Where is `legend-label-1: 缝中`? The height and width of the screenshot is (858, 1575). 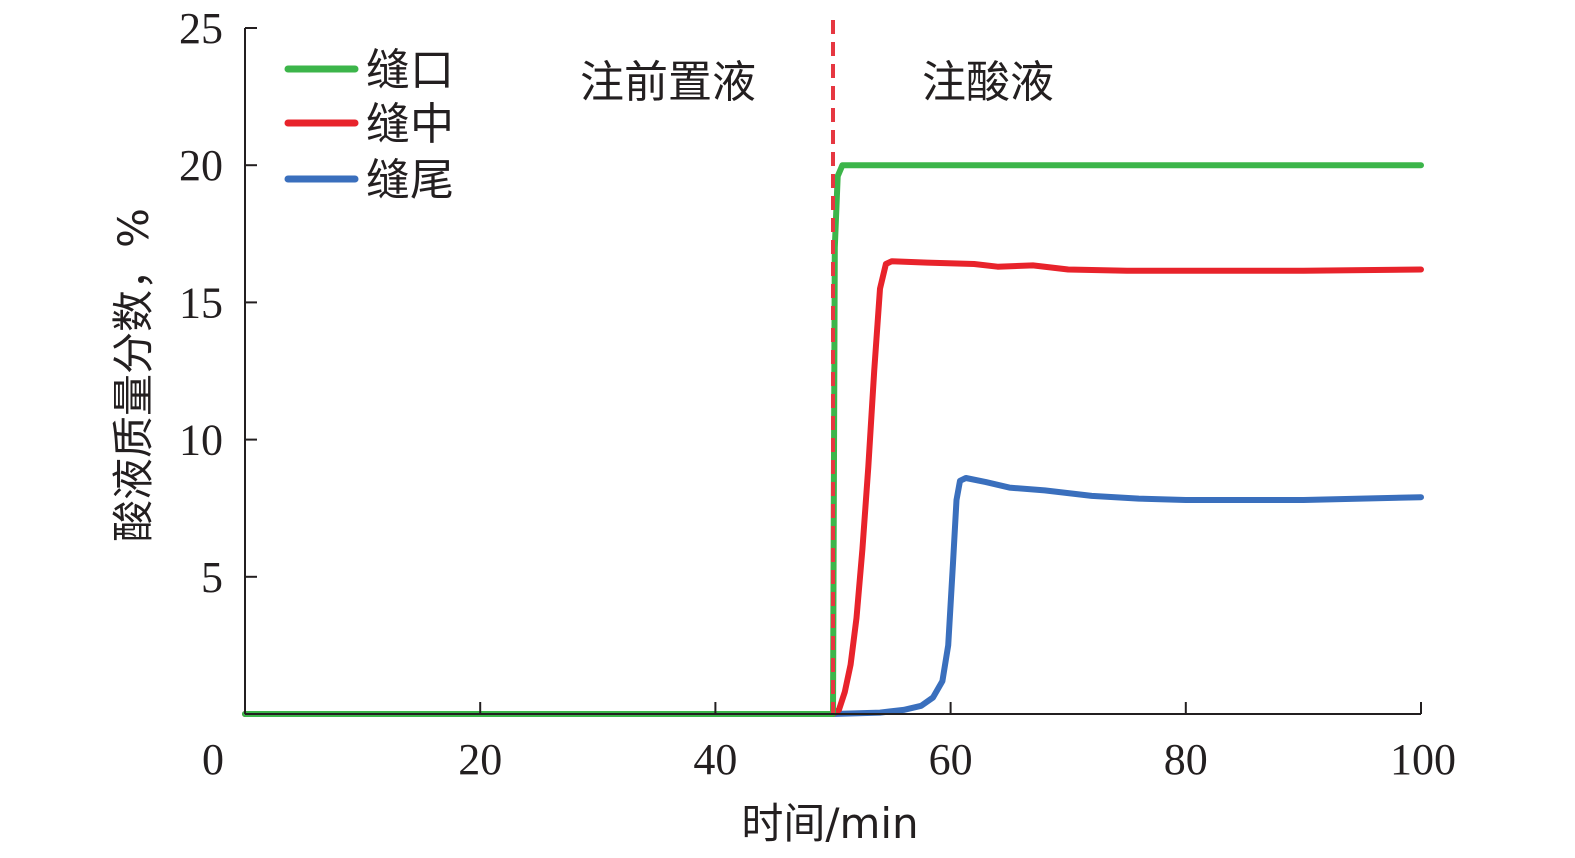
legend-label-1: 缝中 is located at coordinates (410, 124).